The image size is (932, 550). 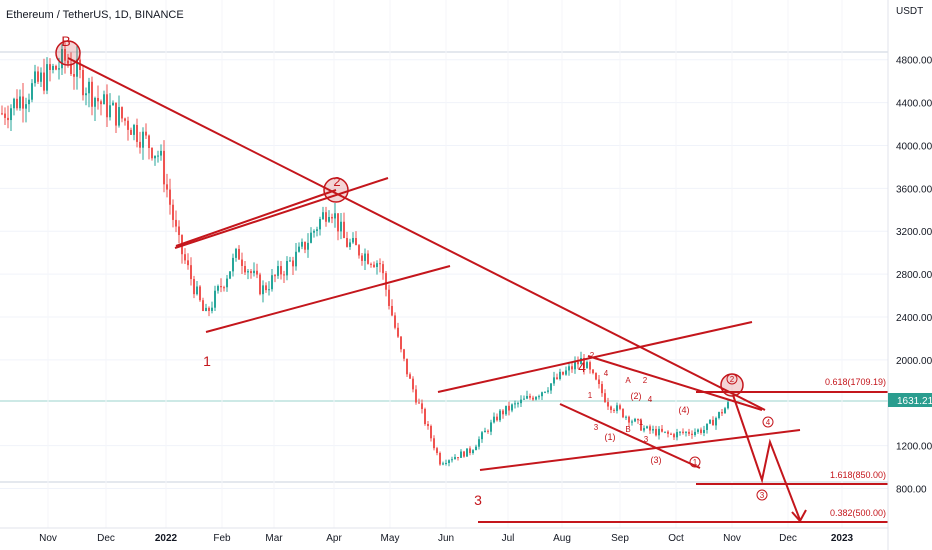 I want to click on y-tick-label: 2400.00, so click(x=914, y=318).